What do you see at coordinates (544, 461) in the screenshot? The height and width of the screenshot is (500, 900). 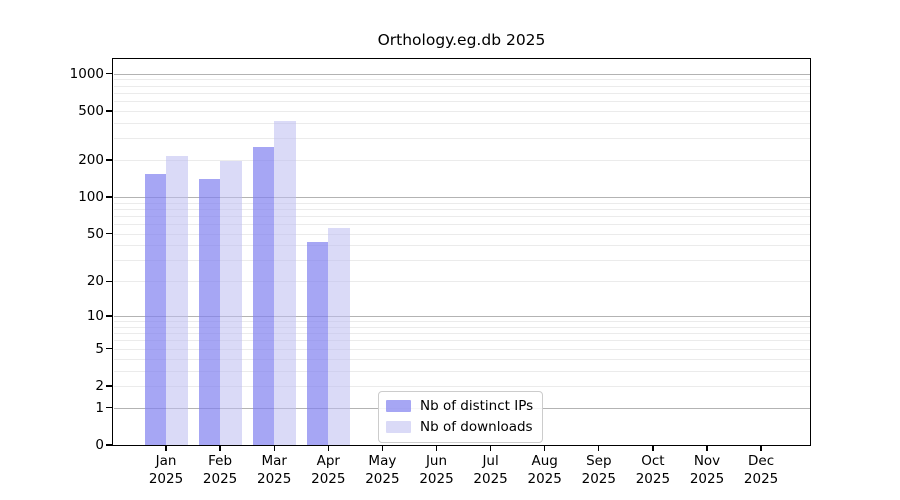 I see `x-tick-month: Aug` at bounding box center [544, 461].